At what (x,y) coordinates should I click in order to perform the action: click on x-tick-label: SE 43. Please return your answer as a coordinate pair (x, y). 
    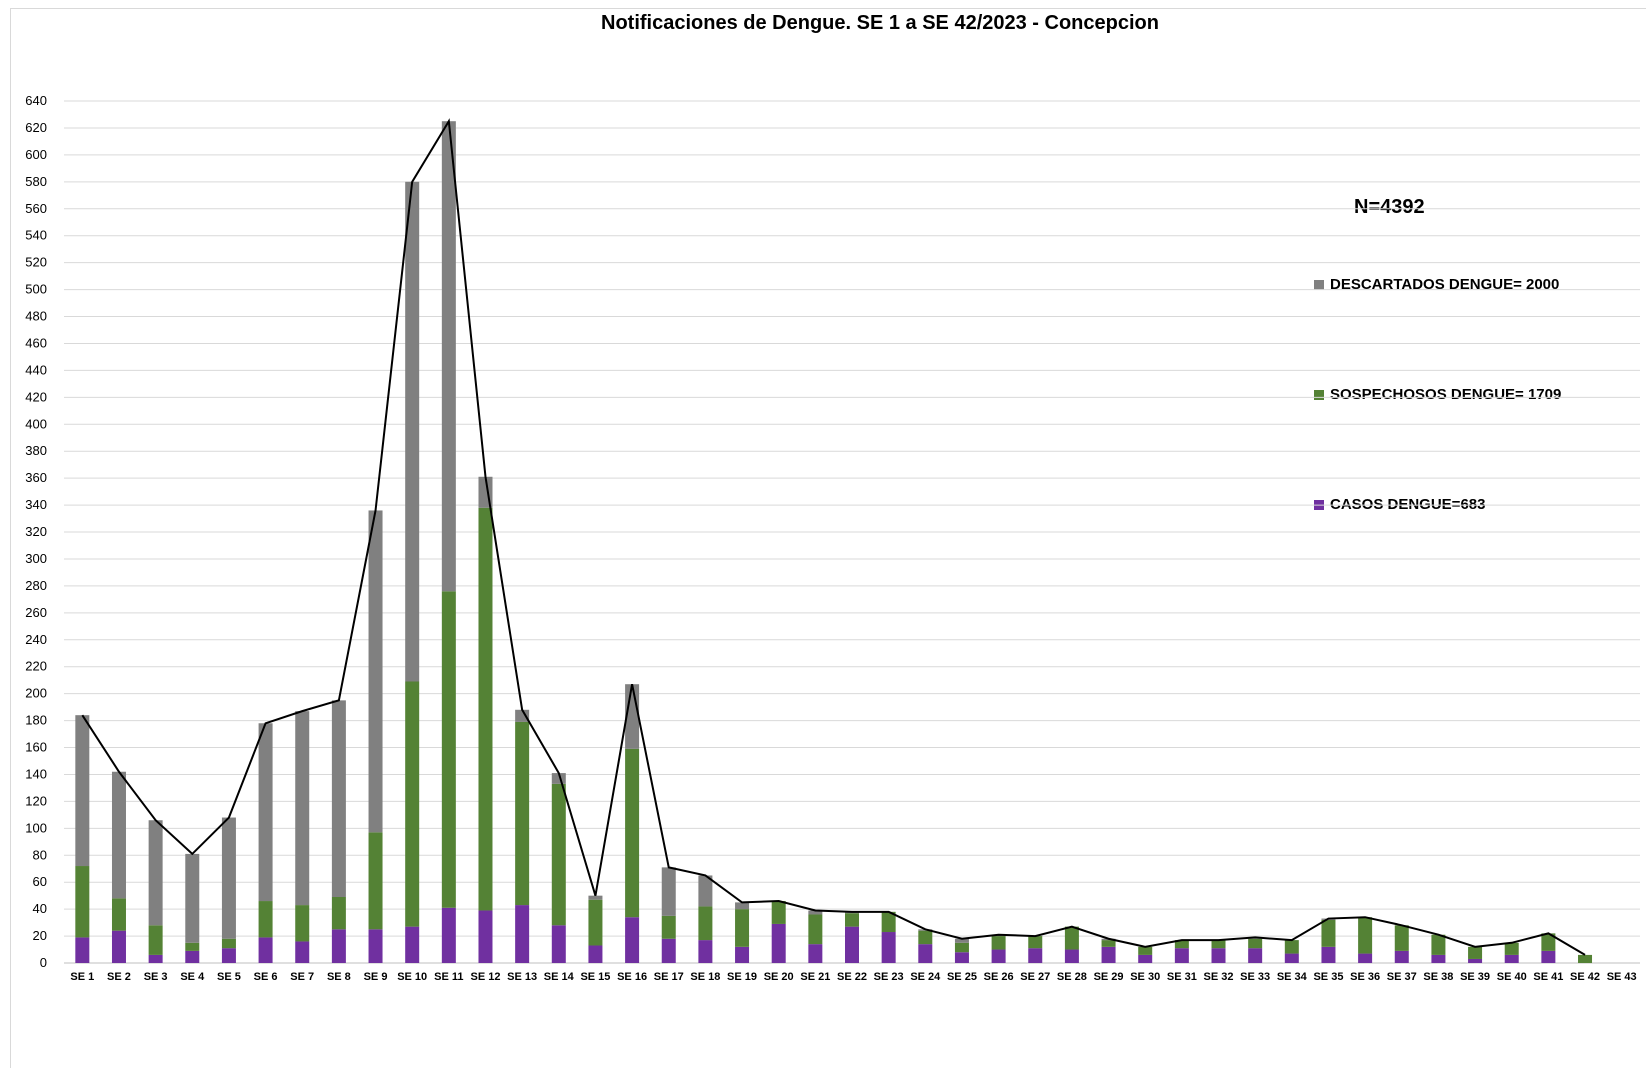
    Looking at the image, I should click on (1622, 977).